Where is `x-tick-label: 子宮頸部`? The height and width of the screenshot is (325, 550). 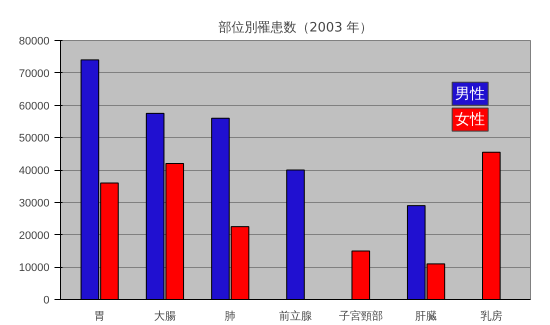
x-tick-label: 子宮頸部 is located at coordinates (360, 316).